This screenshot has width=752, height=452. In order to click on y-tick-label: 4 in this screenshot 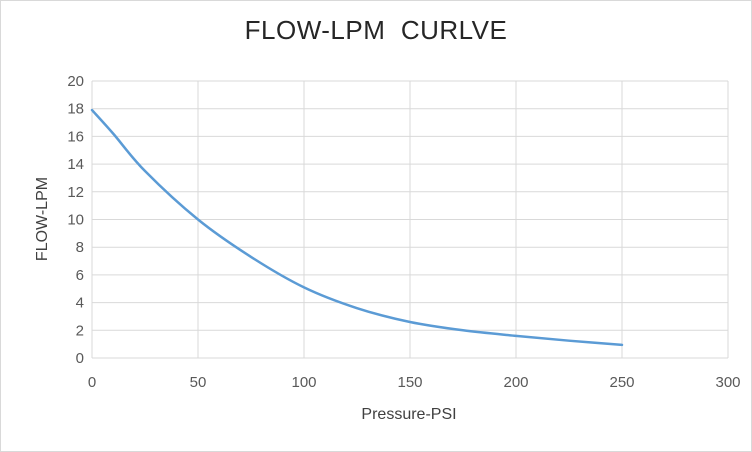, I will do `click(80, 303)`.